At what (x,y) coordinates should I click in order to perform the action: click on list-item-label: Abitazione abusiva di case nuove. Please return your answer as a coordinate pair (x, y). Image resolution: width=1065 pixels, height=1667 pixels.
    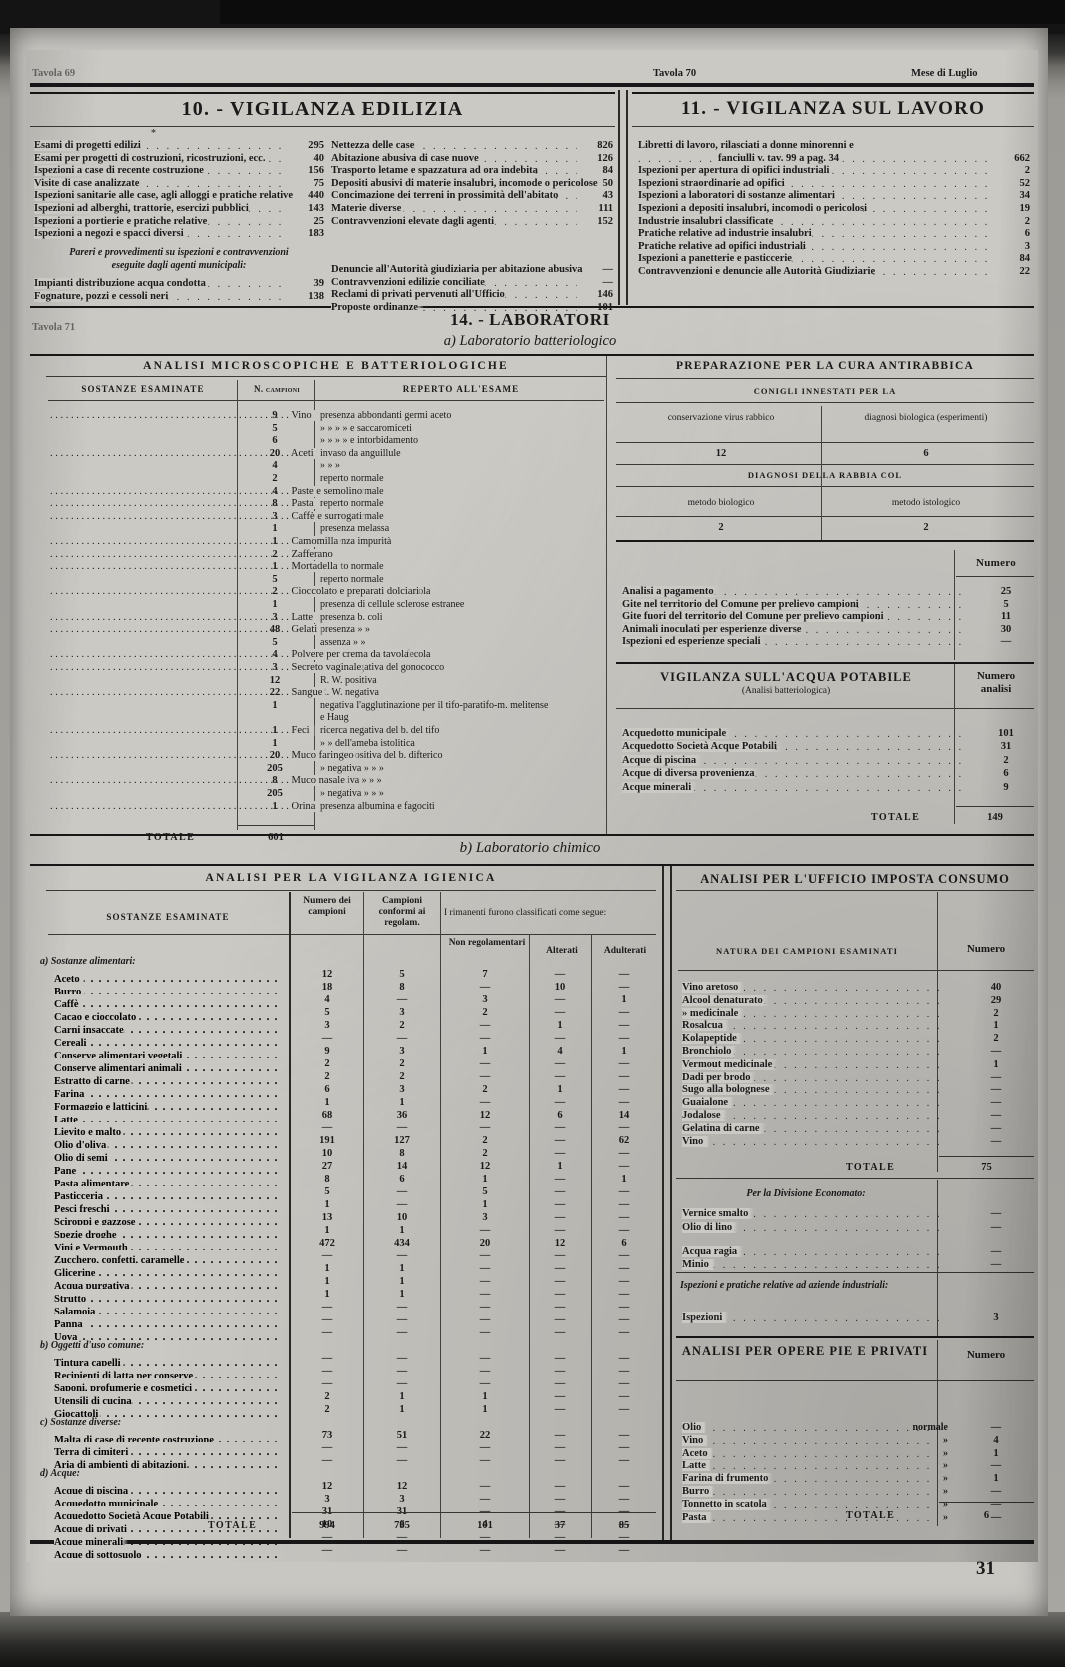
    Looking at the image, I should click on (408, 158).